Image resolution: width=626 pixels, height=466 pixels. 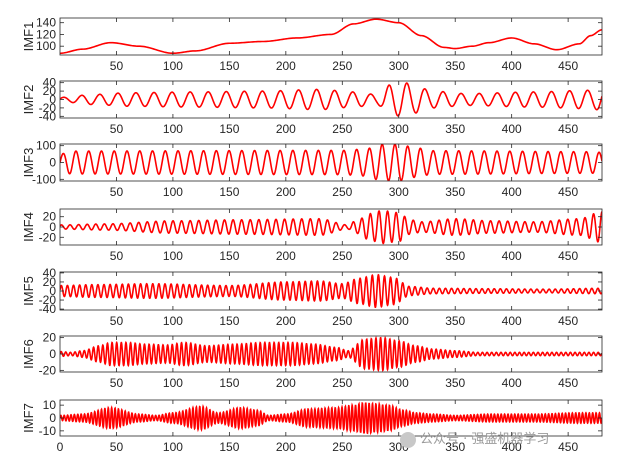 What do you see at coordinates (331, 227) in the screenshot?
I see `imf-4-series-line` at bounding box center [331, 227].